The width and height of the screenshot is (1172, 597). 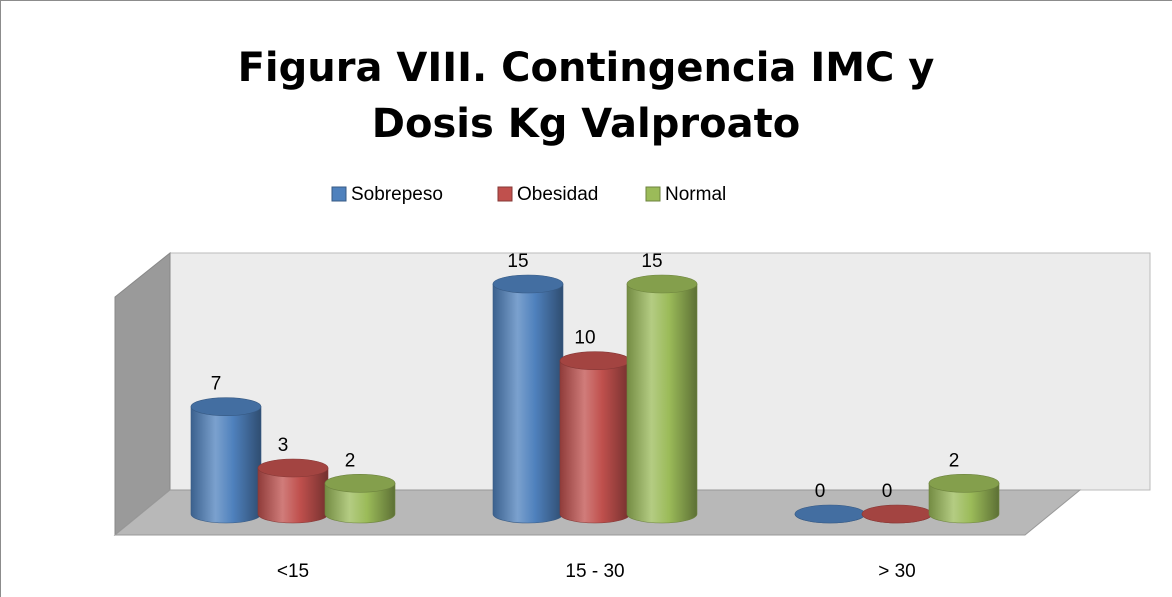 What do you see at coordinates (142, 394) in the screenshot?
I see `side-wall` at bounding box center [142, 394].